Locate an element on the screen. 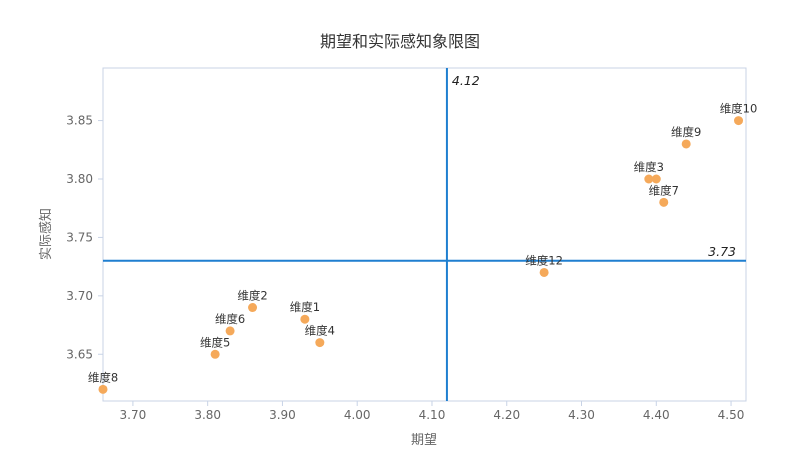  x-tick-label: 3.70 is located at coordinates (133, 415).